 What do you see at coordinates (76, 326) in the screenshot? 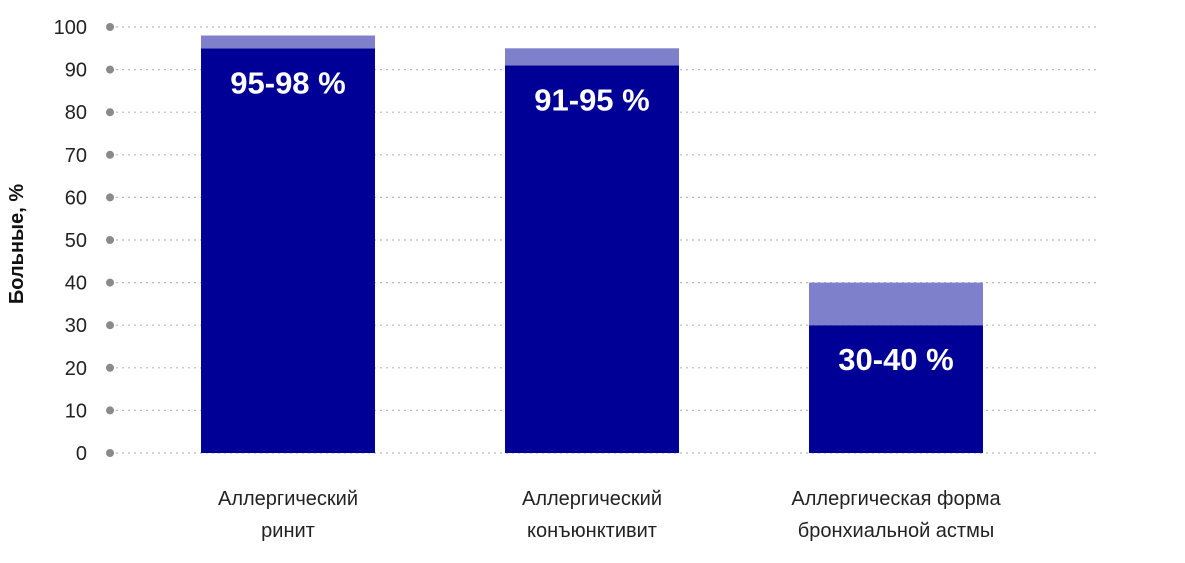
I see `y-tick-label: 30` at bounding box center [76, 326].